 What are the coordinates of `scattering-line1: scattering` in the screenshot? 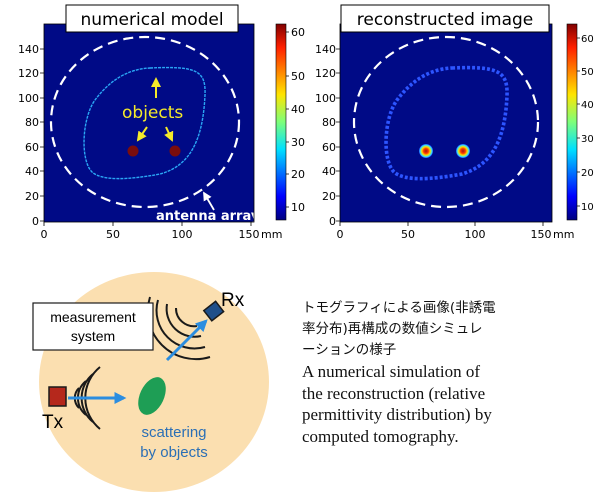 It's located at (173, 432).